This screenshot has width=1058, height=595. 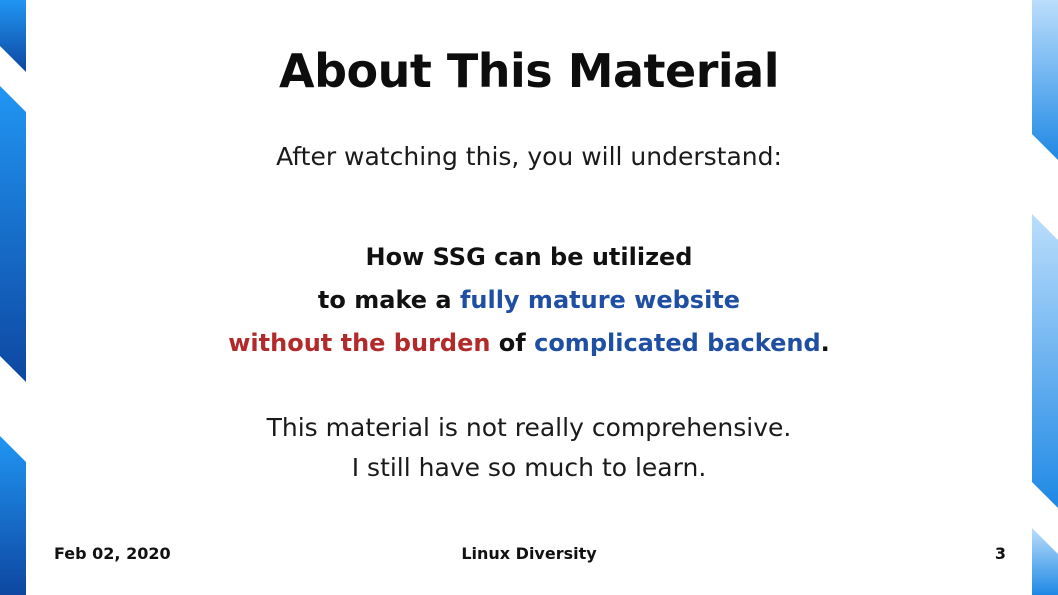 I want to click on note-line-2: I still have so much to learn., so click(x=529, y=467).